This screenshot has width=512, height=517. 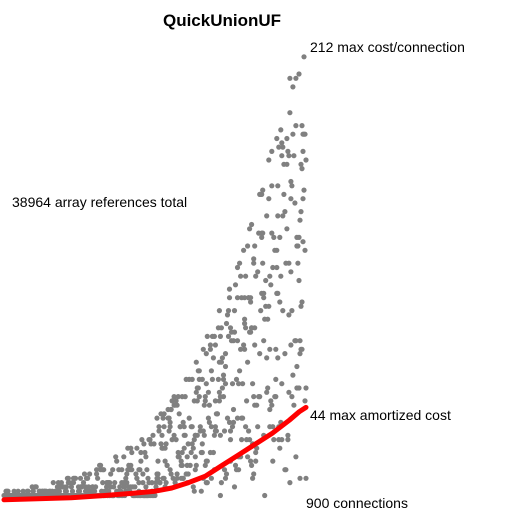 What do you see at coordinates (387, 47) in the screenshot?
I see `max-cost-label: 212 max cost/connection` at bounding box center [387, 47].